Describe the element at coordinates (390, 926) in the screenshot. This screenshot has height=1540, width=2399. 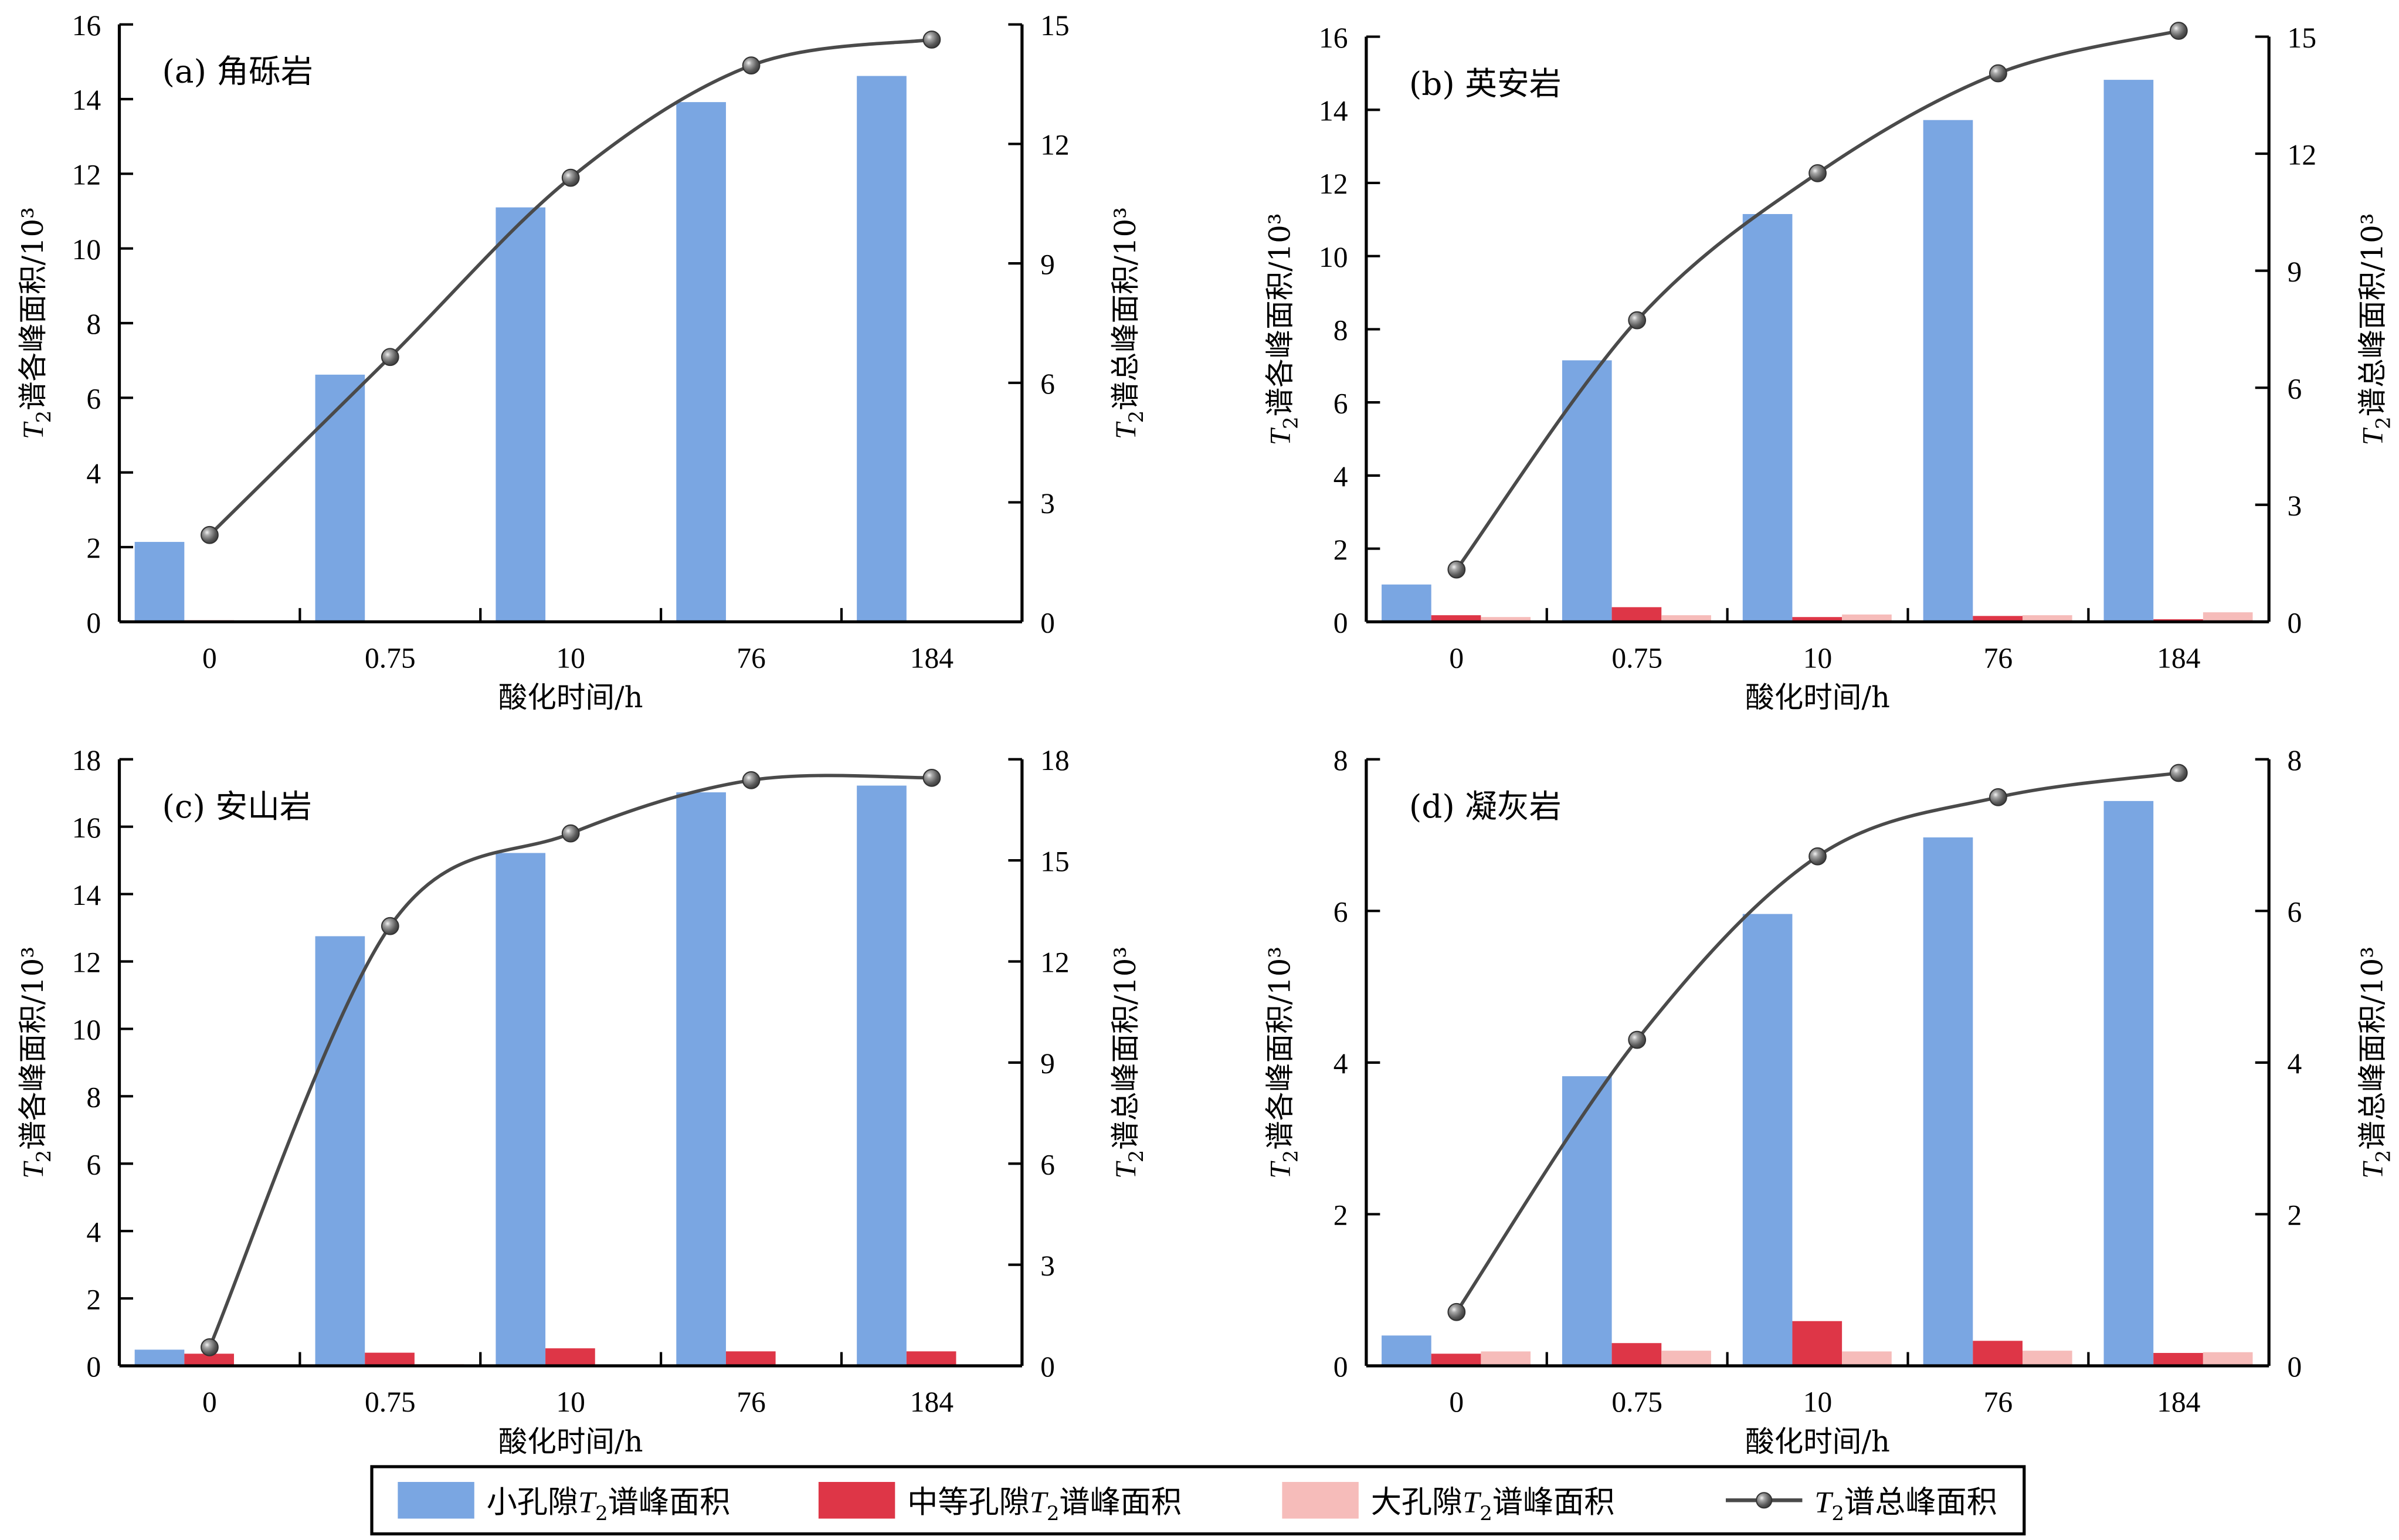
I see `total-point-0.75` at that location.